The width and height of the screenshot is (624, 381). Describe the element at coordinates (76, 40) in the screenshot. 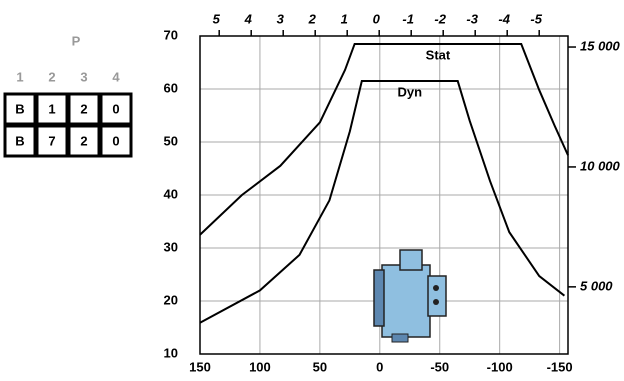

I see `p-title: P` at that location.